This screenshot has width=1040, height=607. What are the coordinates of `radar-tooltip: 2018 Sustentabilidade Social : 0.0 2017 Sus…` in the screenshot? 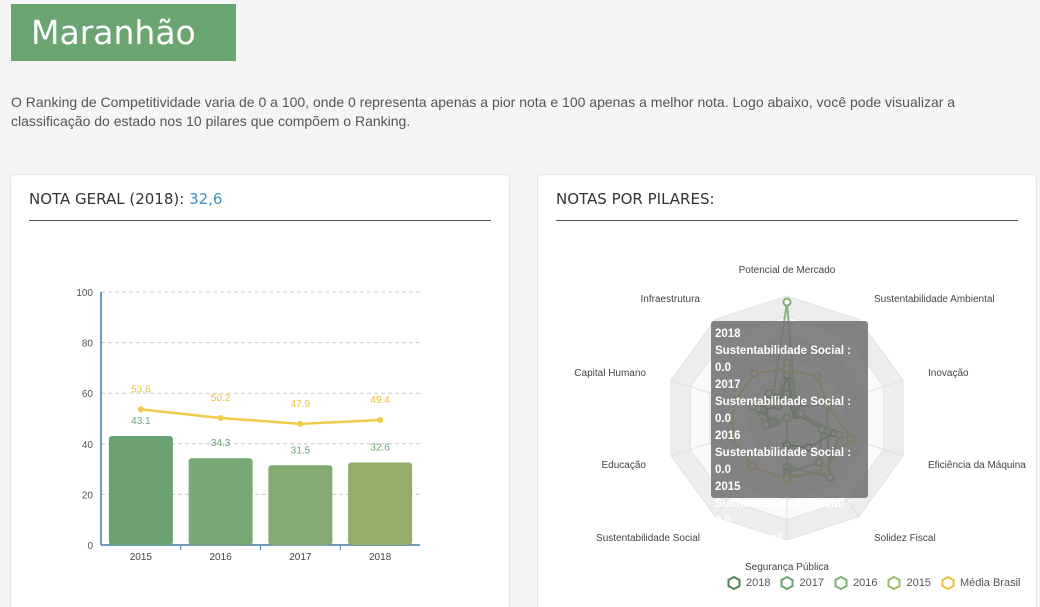 It's located at (789, 449).